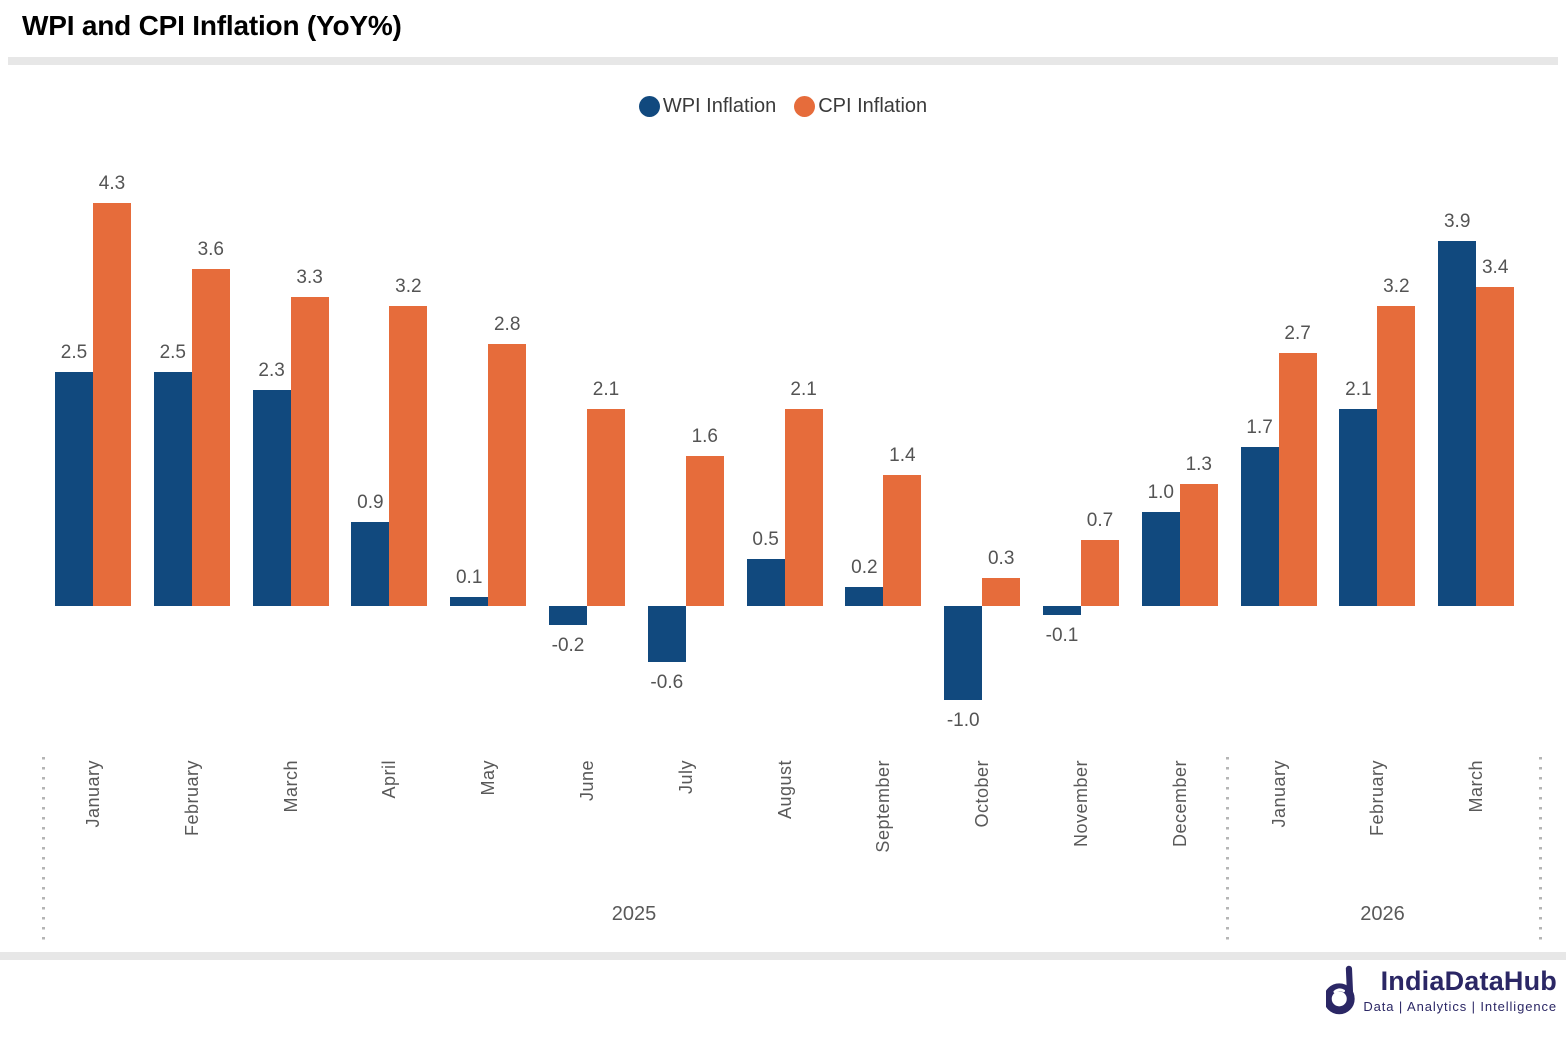  What do you see at coordinates (765, 582) in the screenshot?
I see `wpi-bar-august` at bounding box center [765, 582].